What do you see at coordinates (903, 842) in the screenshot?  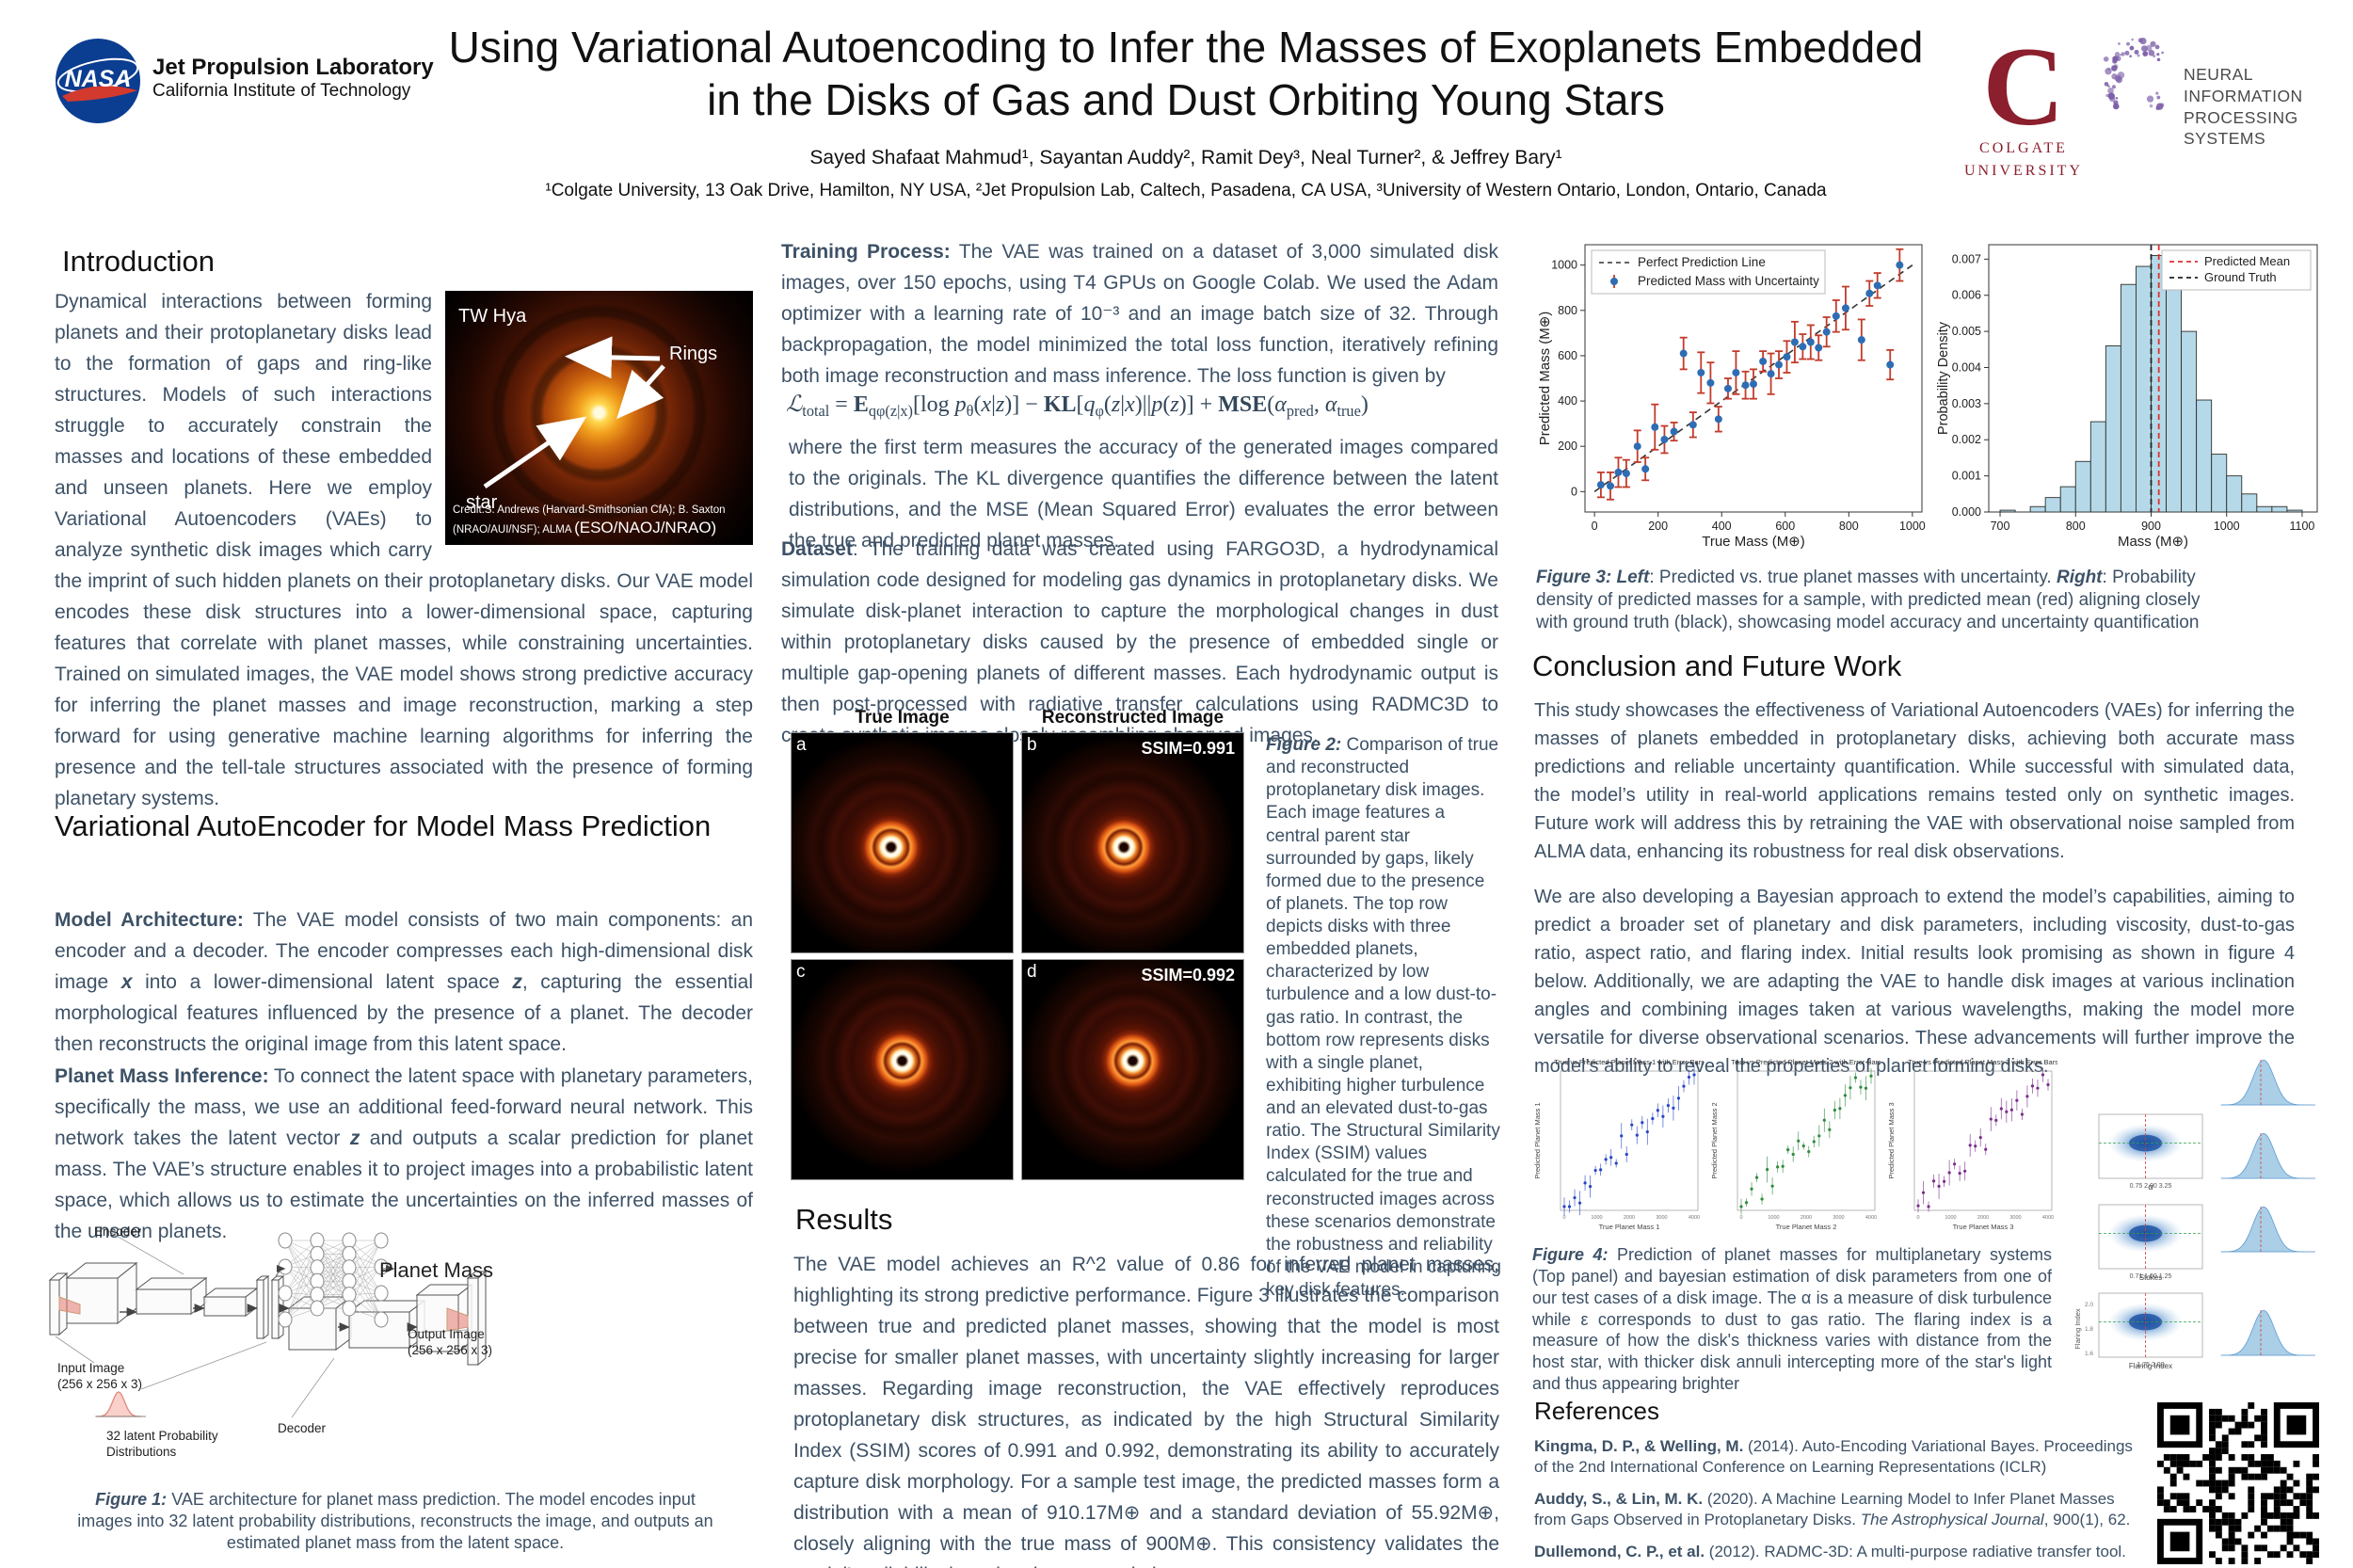 I see `fig2-image-a: a` at bounding box center [903, 842].